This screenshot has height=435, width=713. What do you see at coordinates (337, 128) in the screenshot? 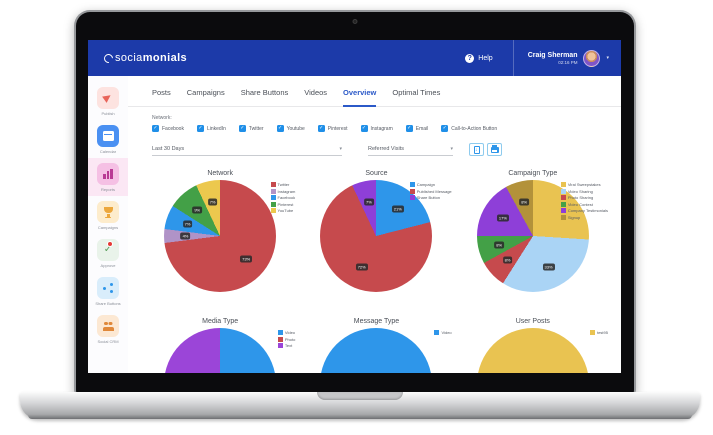
I see `checkbox-label: Pinterest` at bounding box center [337, 128].